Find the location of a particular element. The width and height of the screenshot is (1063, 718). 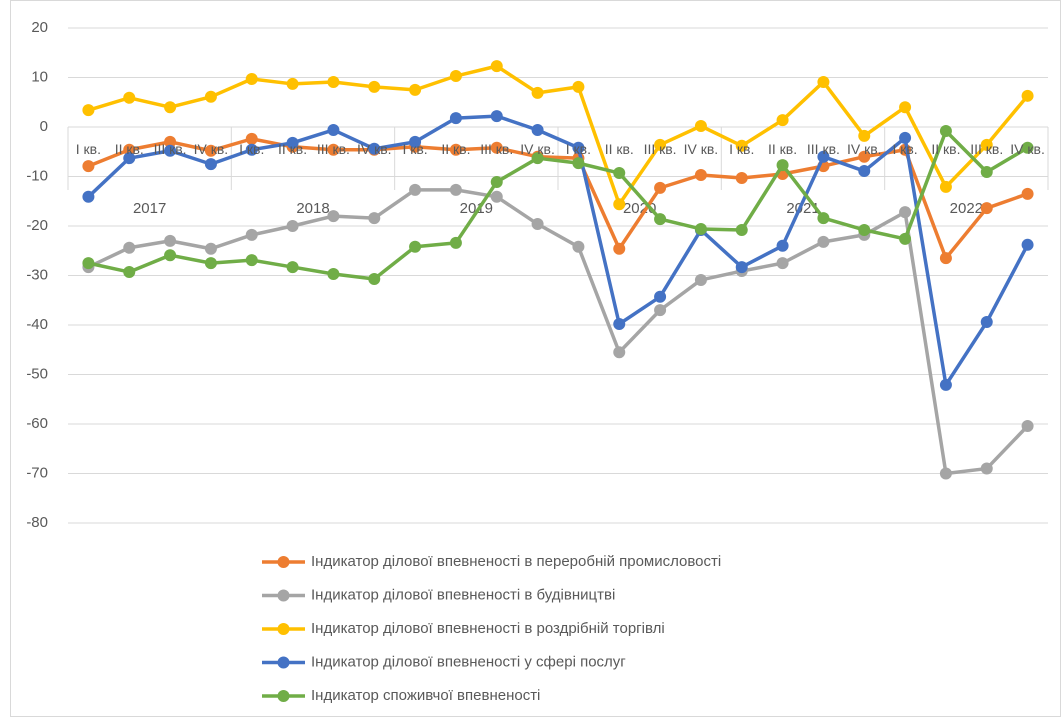

y-tick-label: -60 is located at coordinates (37, 423).